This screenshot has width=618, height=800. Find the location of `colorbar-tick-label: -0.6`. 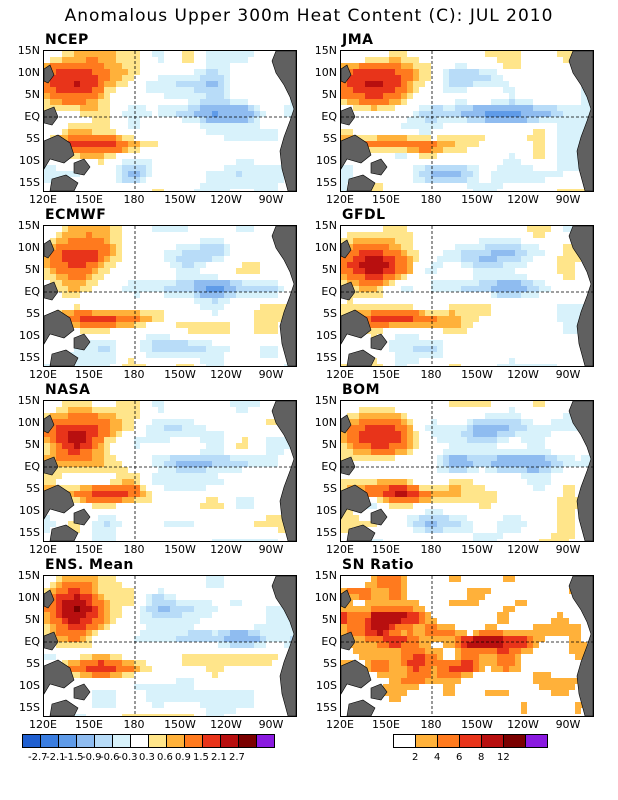

colorbar-tick-label: -0.6 is located at coordinates (110, 757).